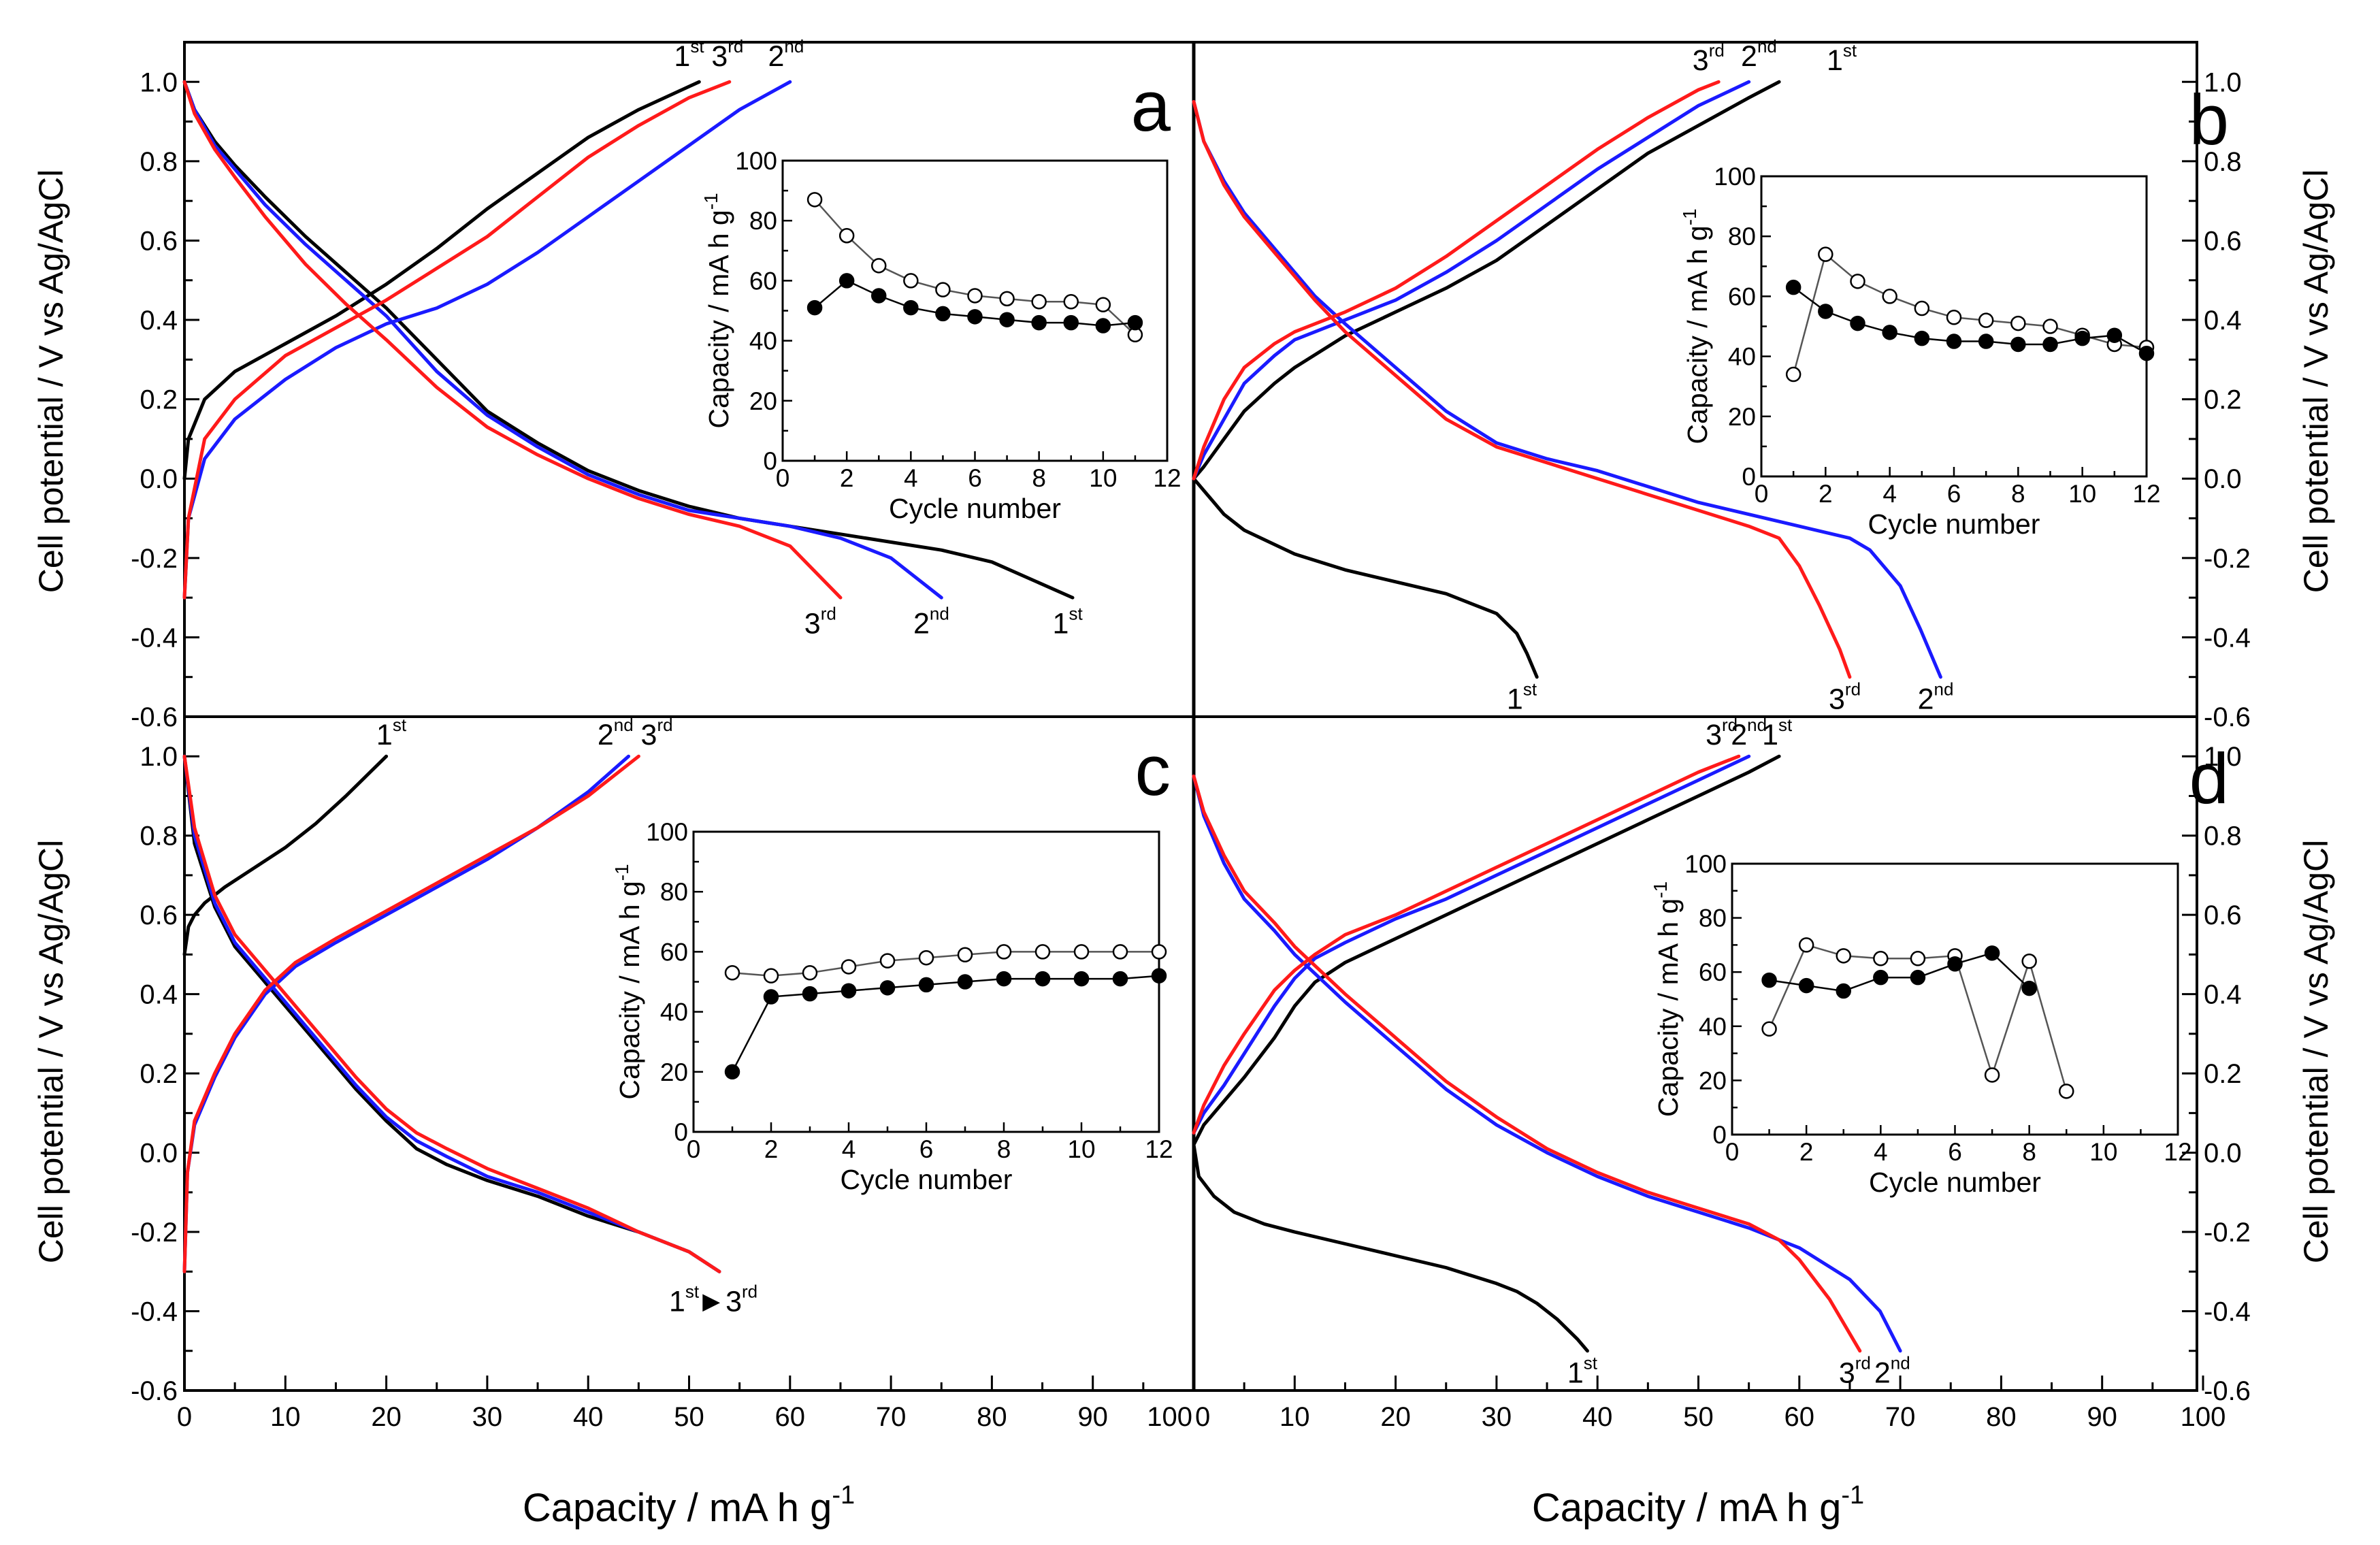  What do you see at coordinates (717, 310) in the screenshot?
I see `inset-y-axis-label: Capacity / mA h g-1` at bounding box center [717, 310].